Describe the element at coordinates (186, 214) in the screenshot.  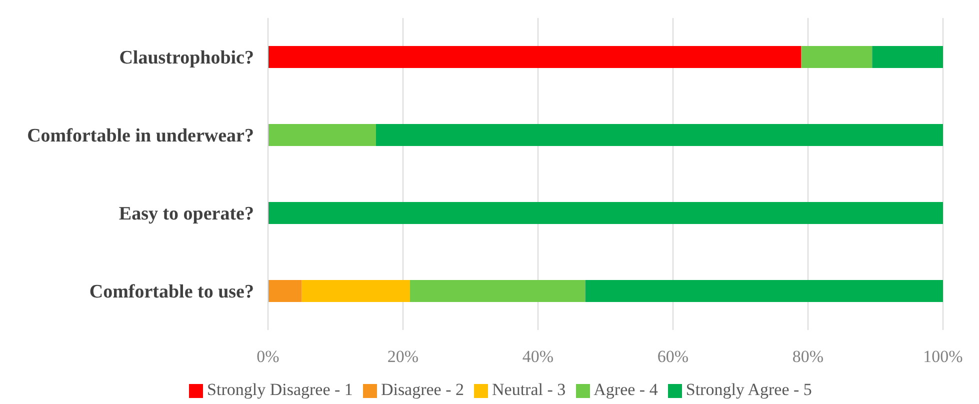
I see `y-tick-label: Easy to operate?` at that location.